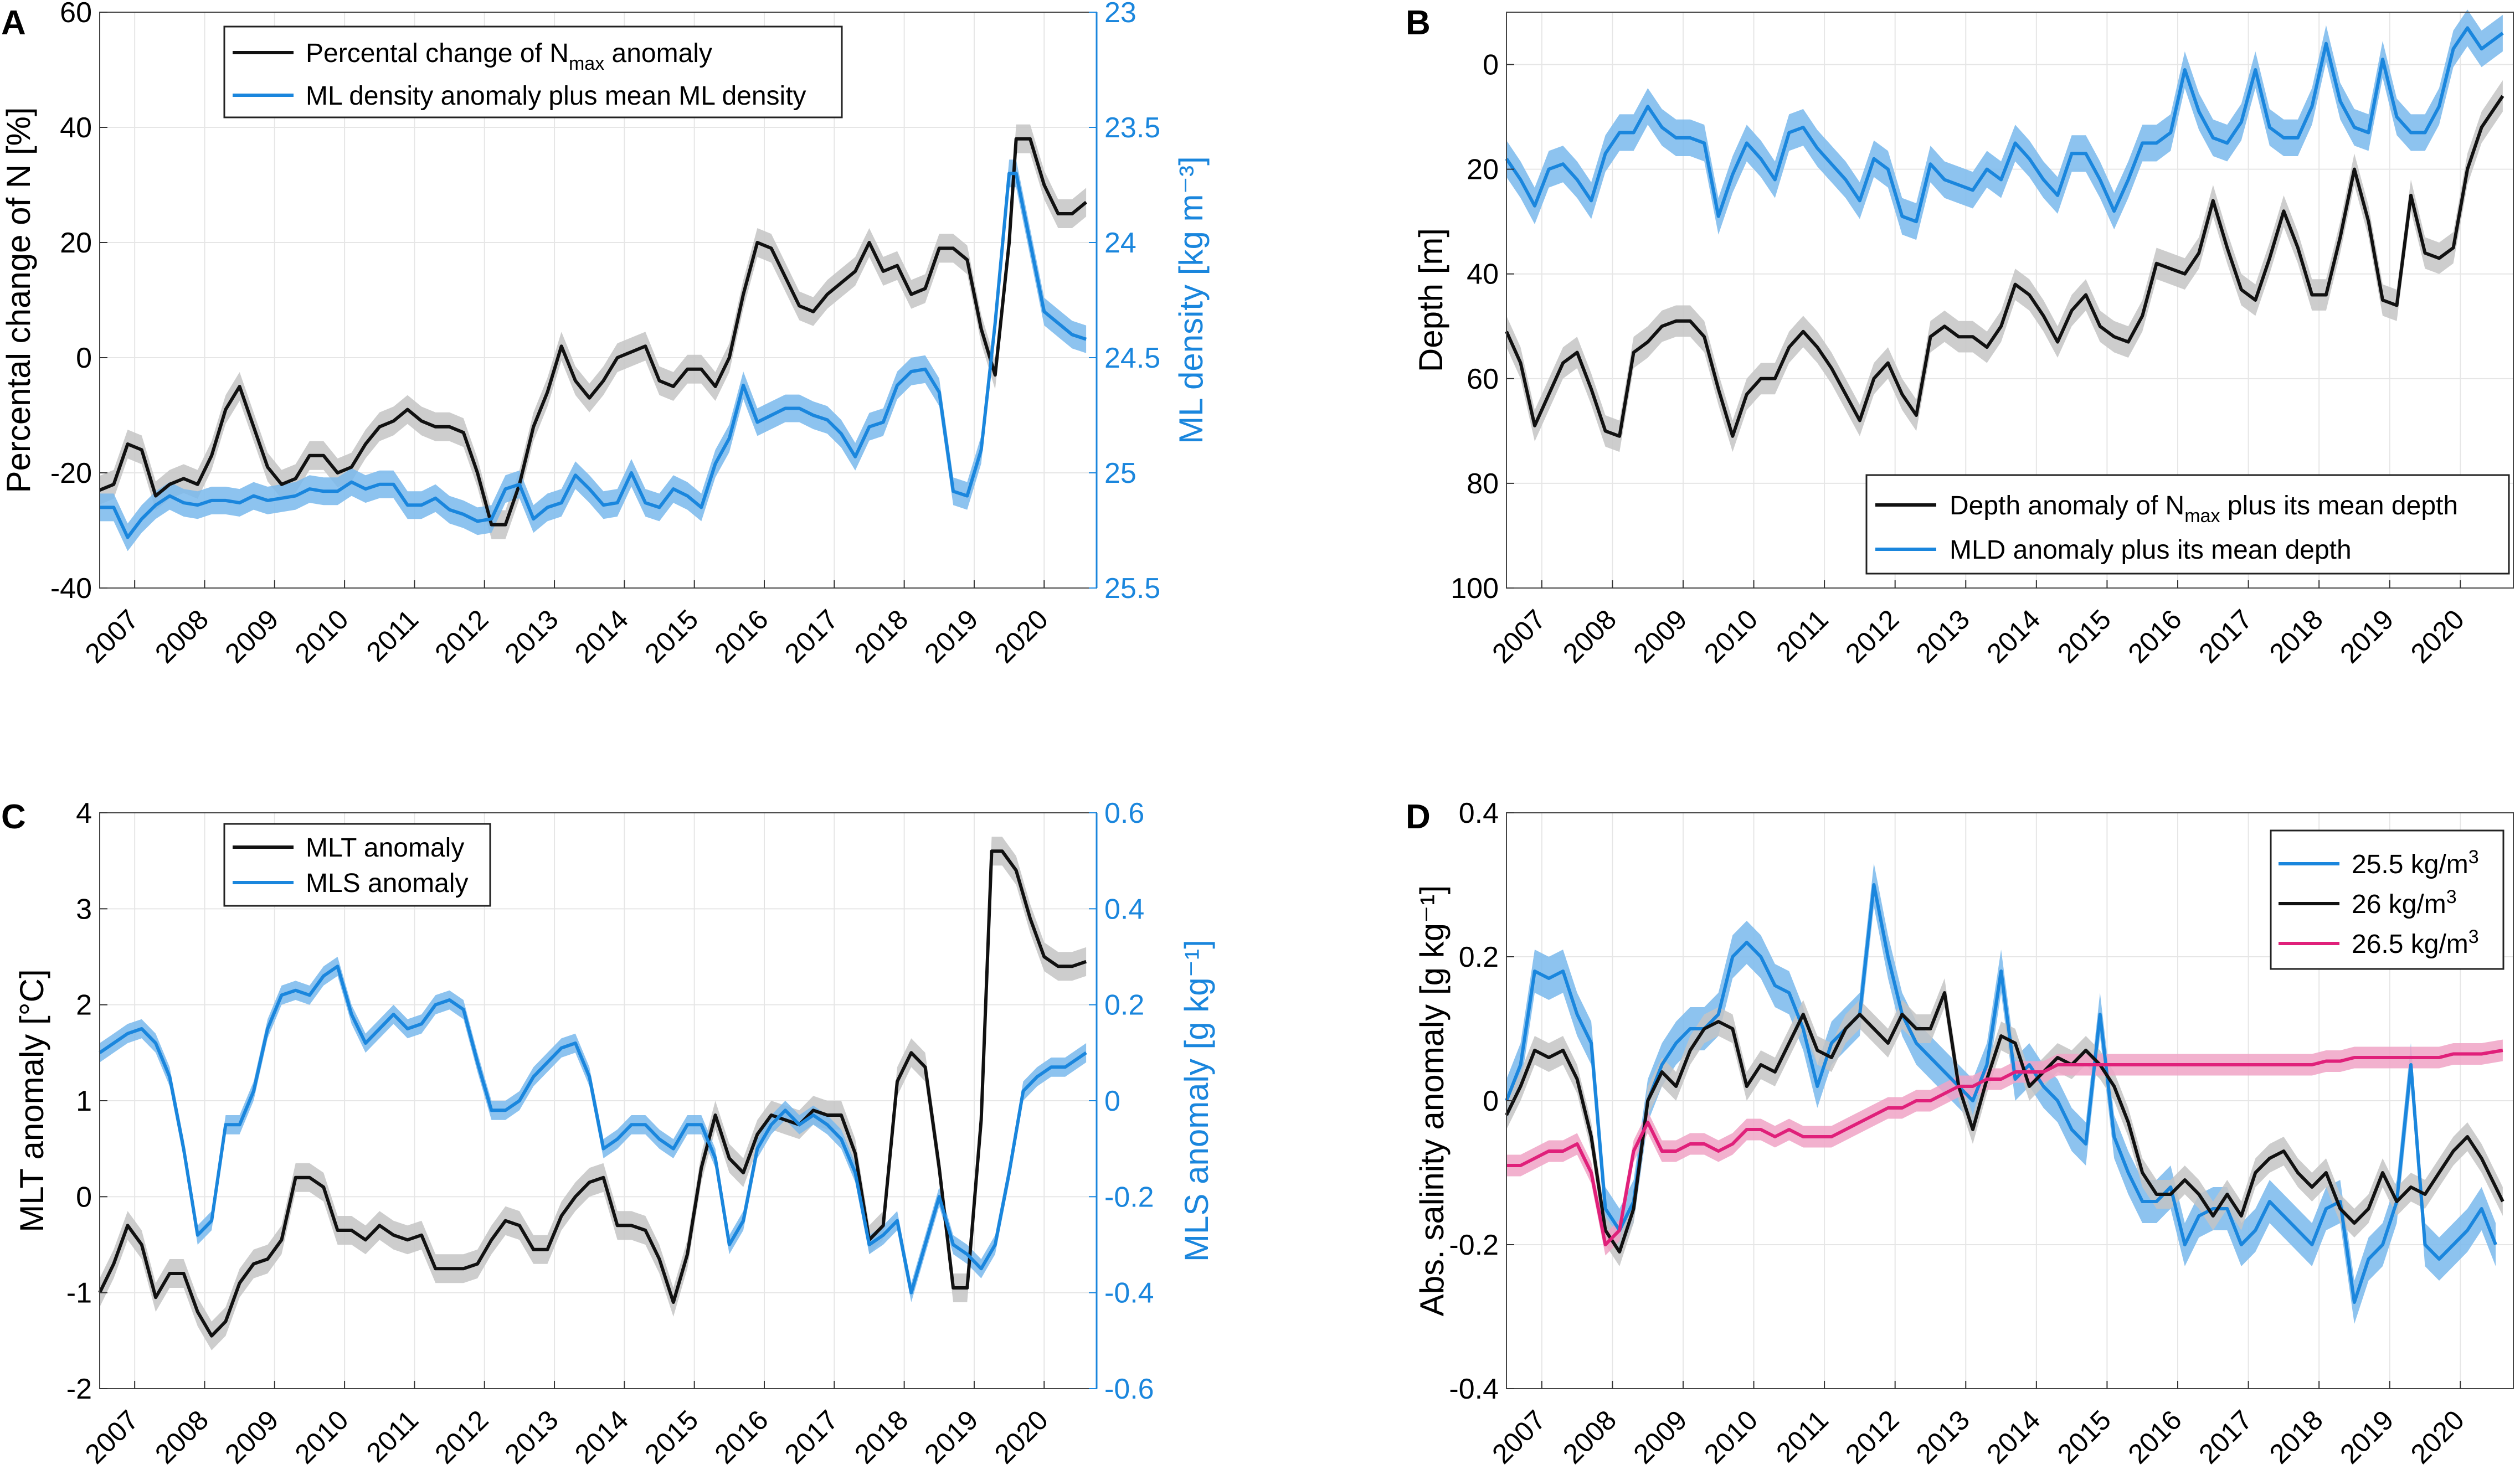  I want to click on panel-d-legend-item-1: 25.5 kg/m3, so click(2415, 863).